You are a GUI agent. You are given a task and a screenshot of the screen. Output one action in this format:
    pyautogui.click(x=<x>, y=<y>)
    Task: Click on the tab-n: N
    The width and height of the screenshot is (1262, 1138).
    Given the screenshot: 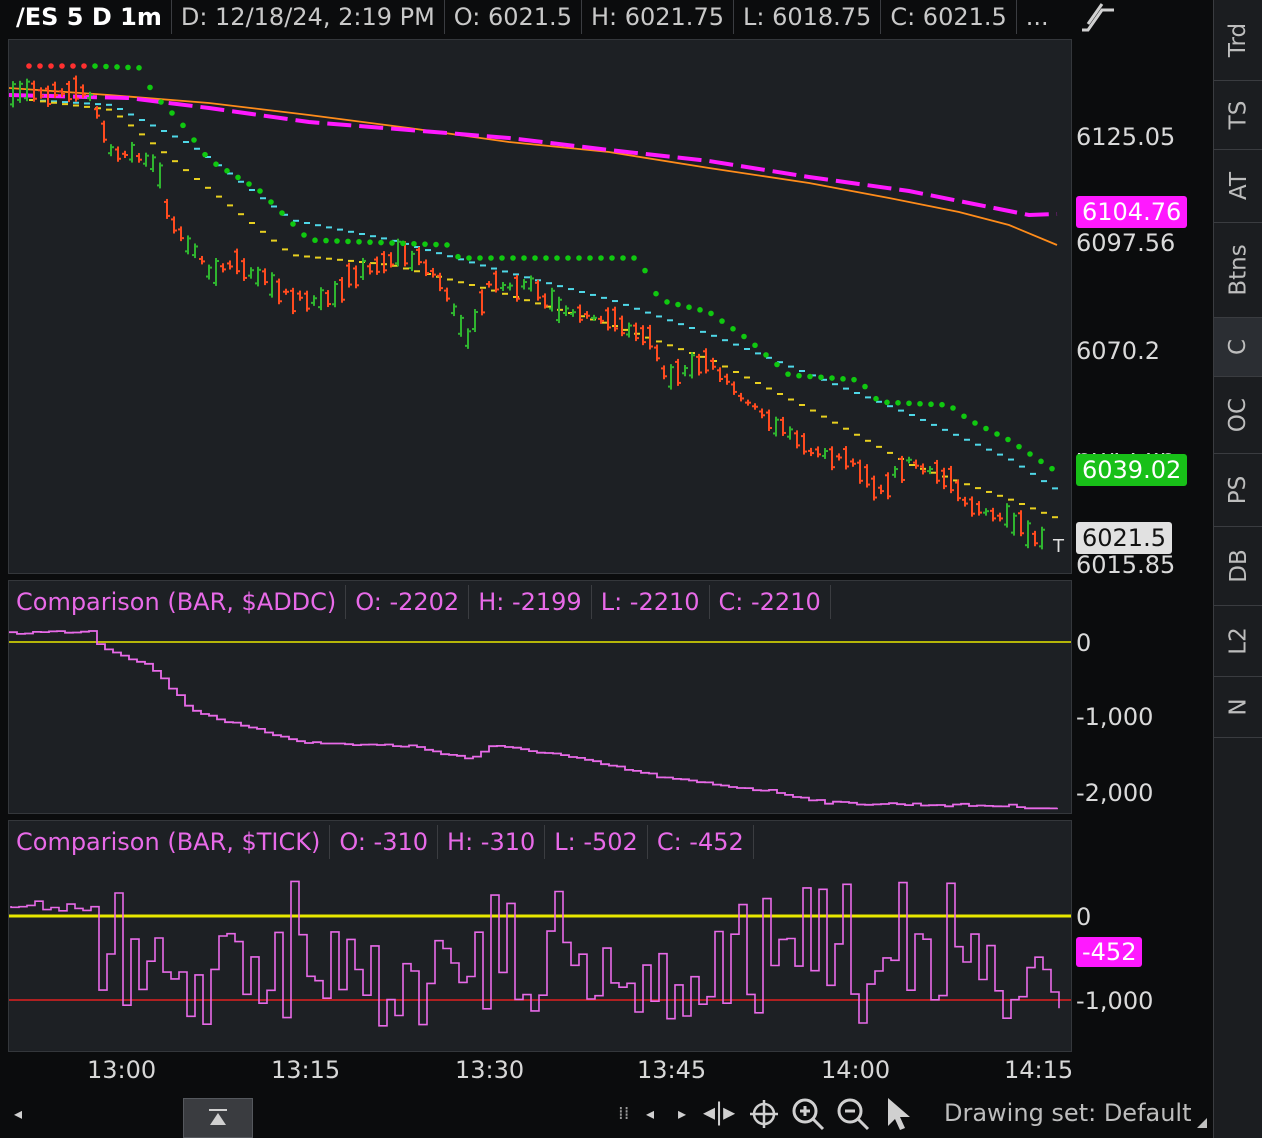 What is the action you would take?
    pyautogui.click(x=1238, y=707)
    